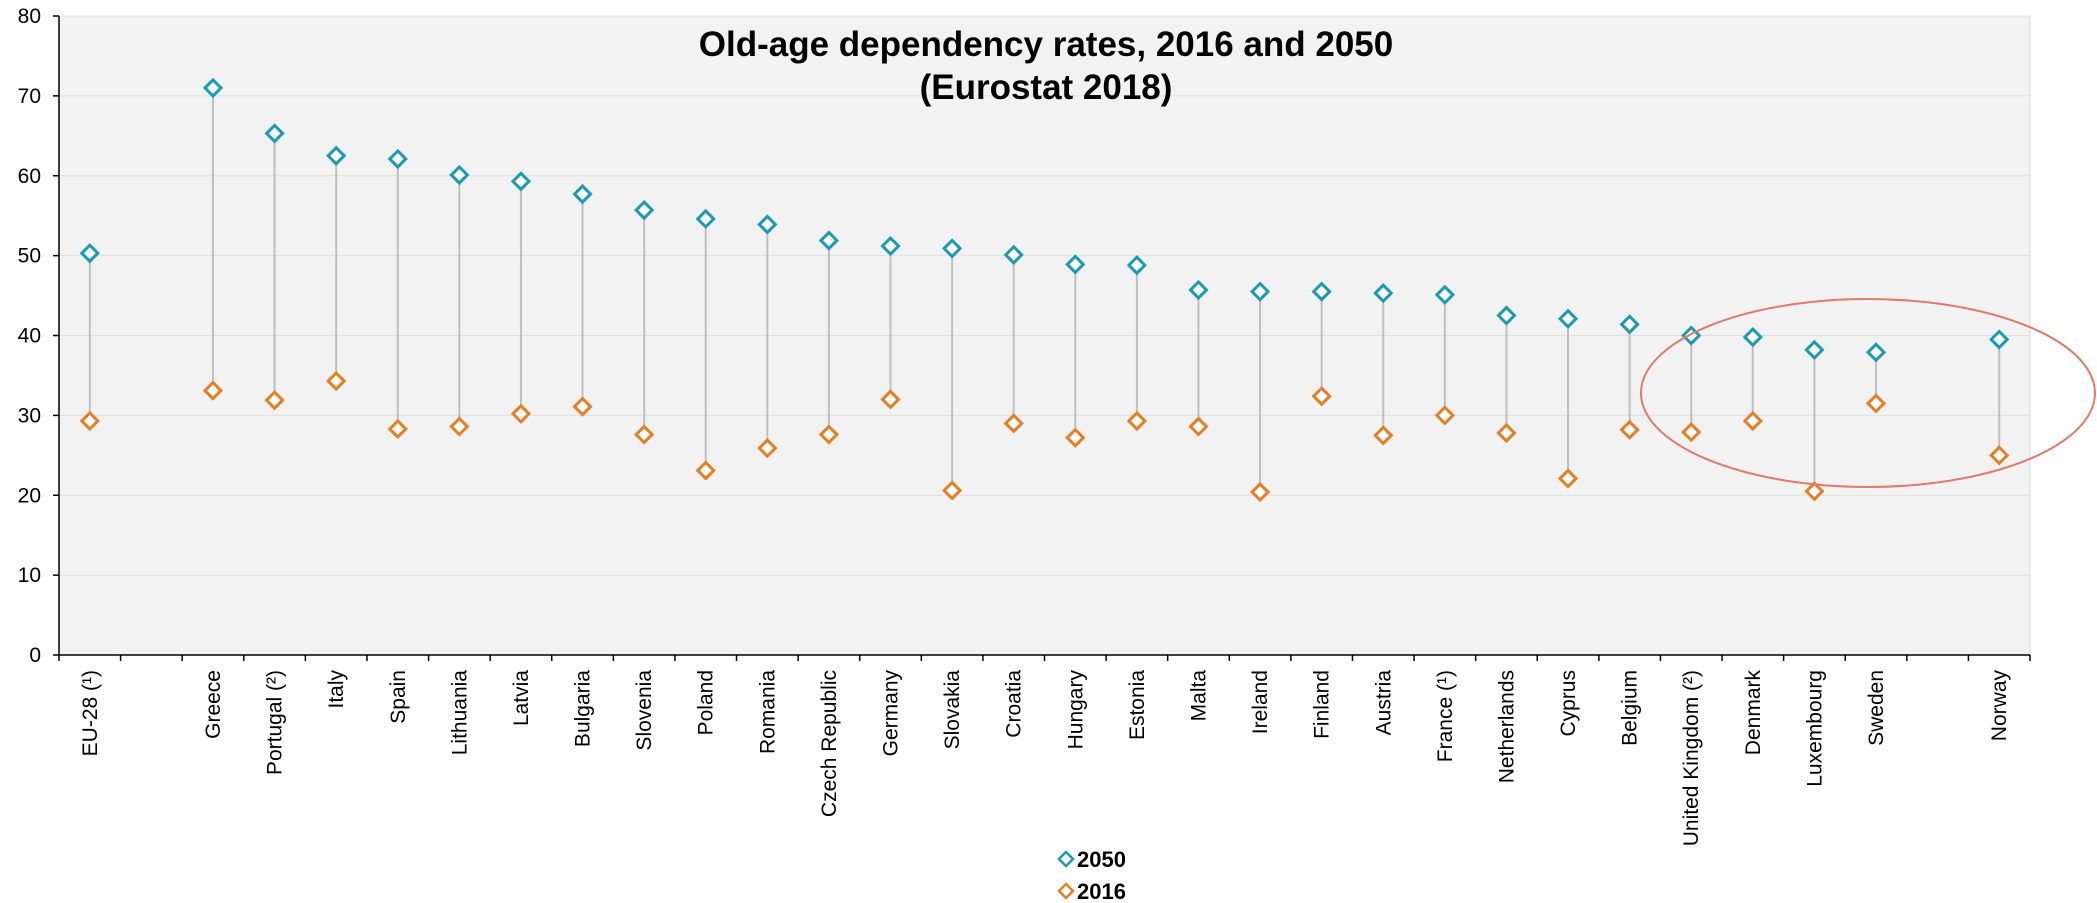 This screenshot has height=903, width=2097. Describe the element at coordinates (1506, 726) in the screenshot. I see `x-tick-label: Netherlands` at that location.